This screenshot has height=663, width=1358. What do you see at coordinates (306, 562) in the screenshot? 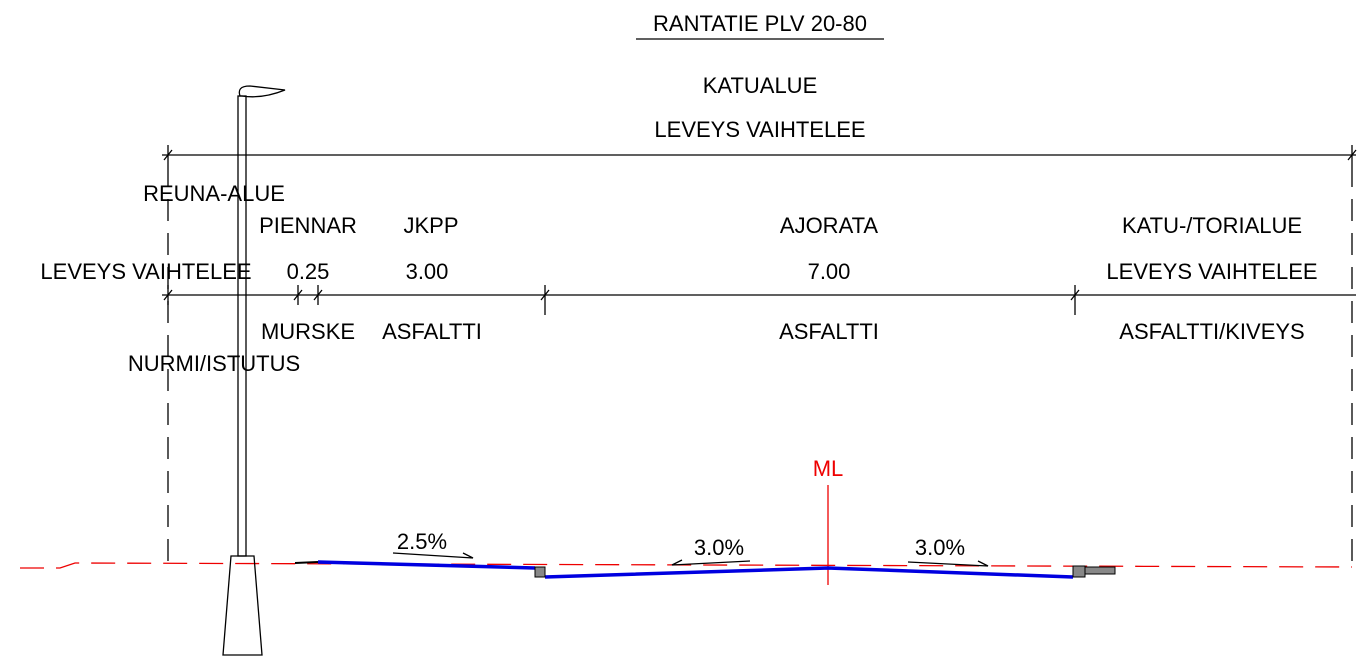
I see `shoulder` at bounding box center [306, 562].